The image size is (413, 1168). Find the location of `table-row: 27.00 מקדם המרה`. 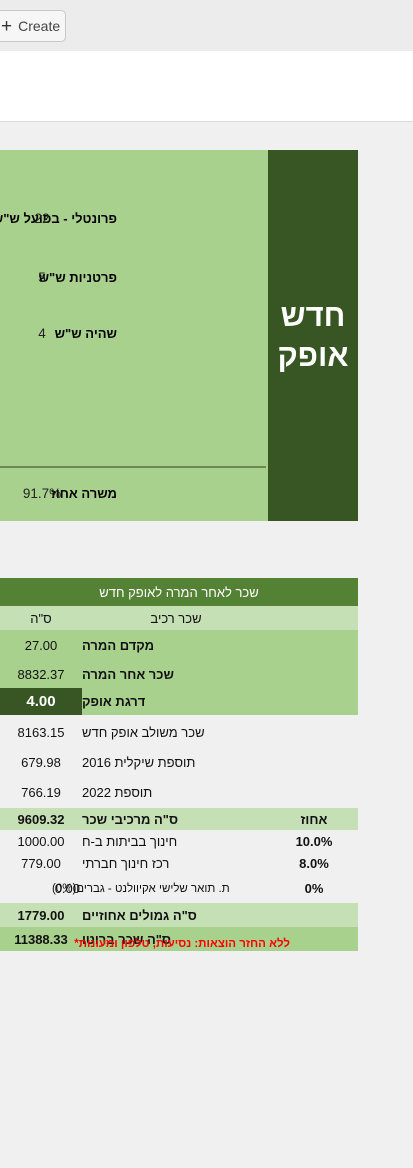

table-row: 27.00 מקדם המרה is located at coordinates (179, 645).